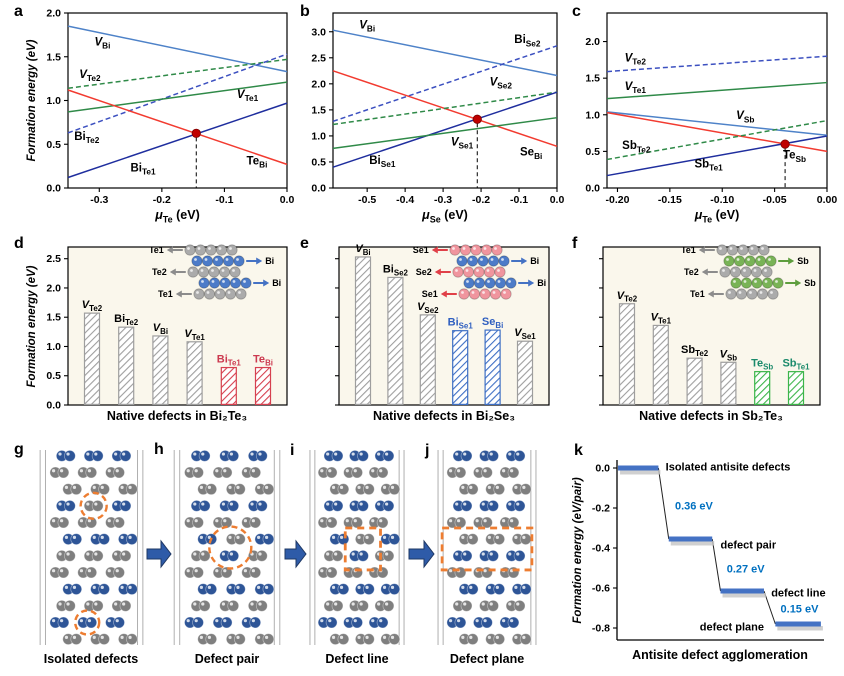 This screenshot has width=844, height=676. I want to click on svg-text: defect plane, so click(732, 628).